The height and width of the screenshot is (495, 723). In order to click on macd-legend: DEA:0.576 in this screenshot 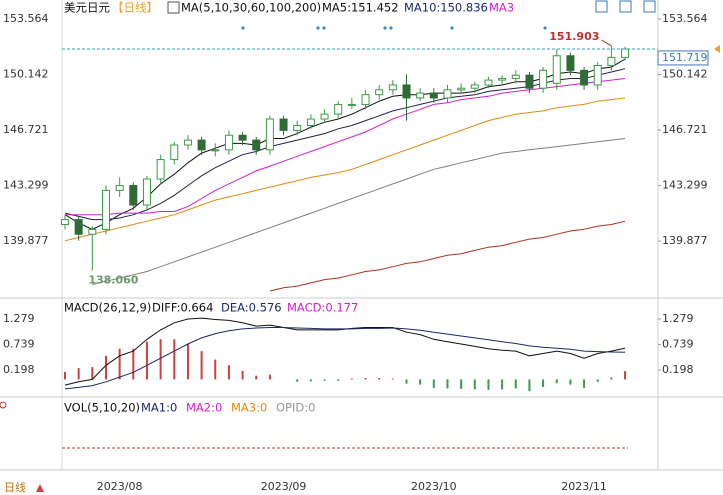, I will do `click(251, 308)`.